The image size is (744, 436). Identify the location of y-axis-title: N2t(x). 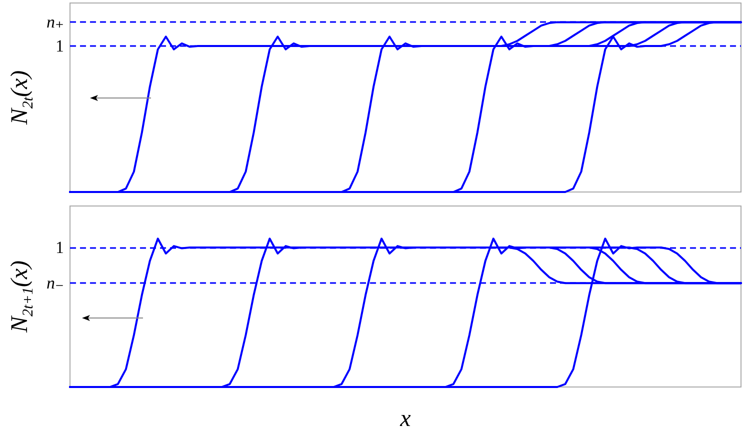
(21, 98).